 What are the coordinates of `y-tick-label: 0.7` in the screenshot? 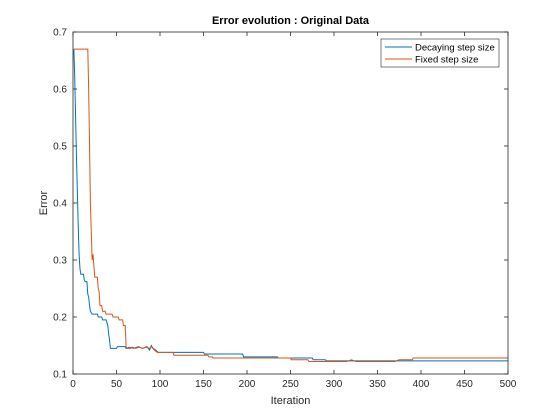 It's located at (60, 33).